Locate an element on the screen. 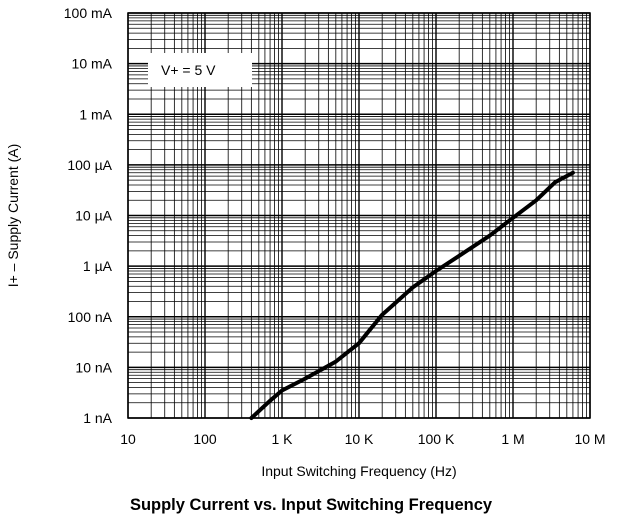 The image size is (622, 523). y-tick-label: 10 nA is located at coordinates (93, 367).